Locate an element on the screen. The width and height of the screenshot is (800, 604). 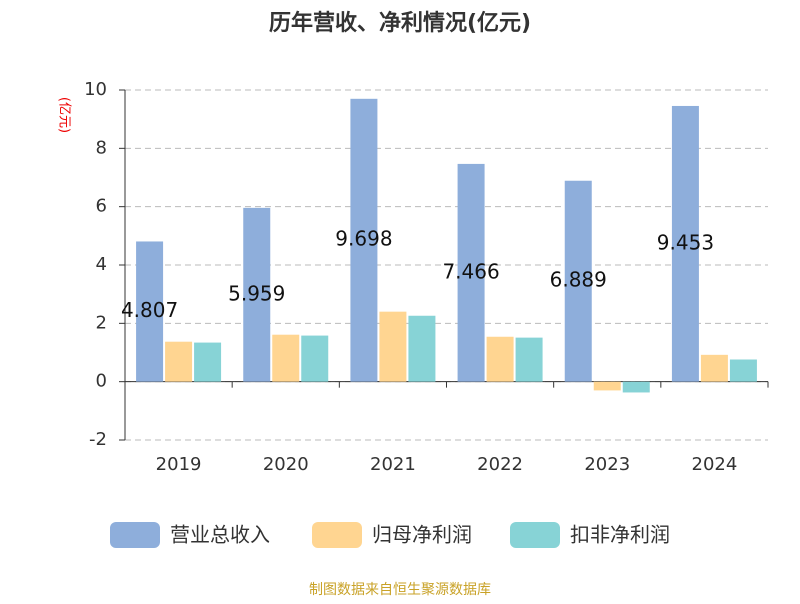
y-tick-label: 10 is located at coordinates (95, 89).